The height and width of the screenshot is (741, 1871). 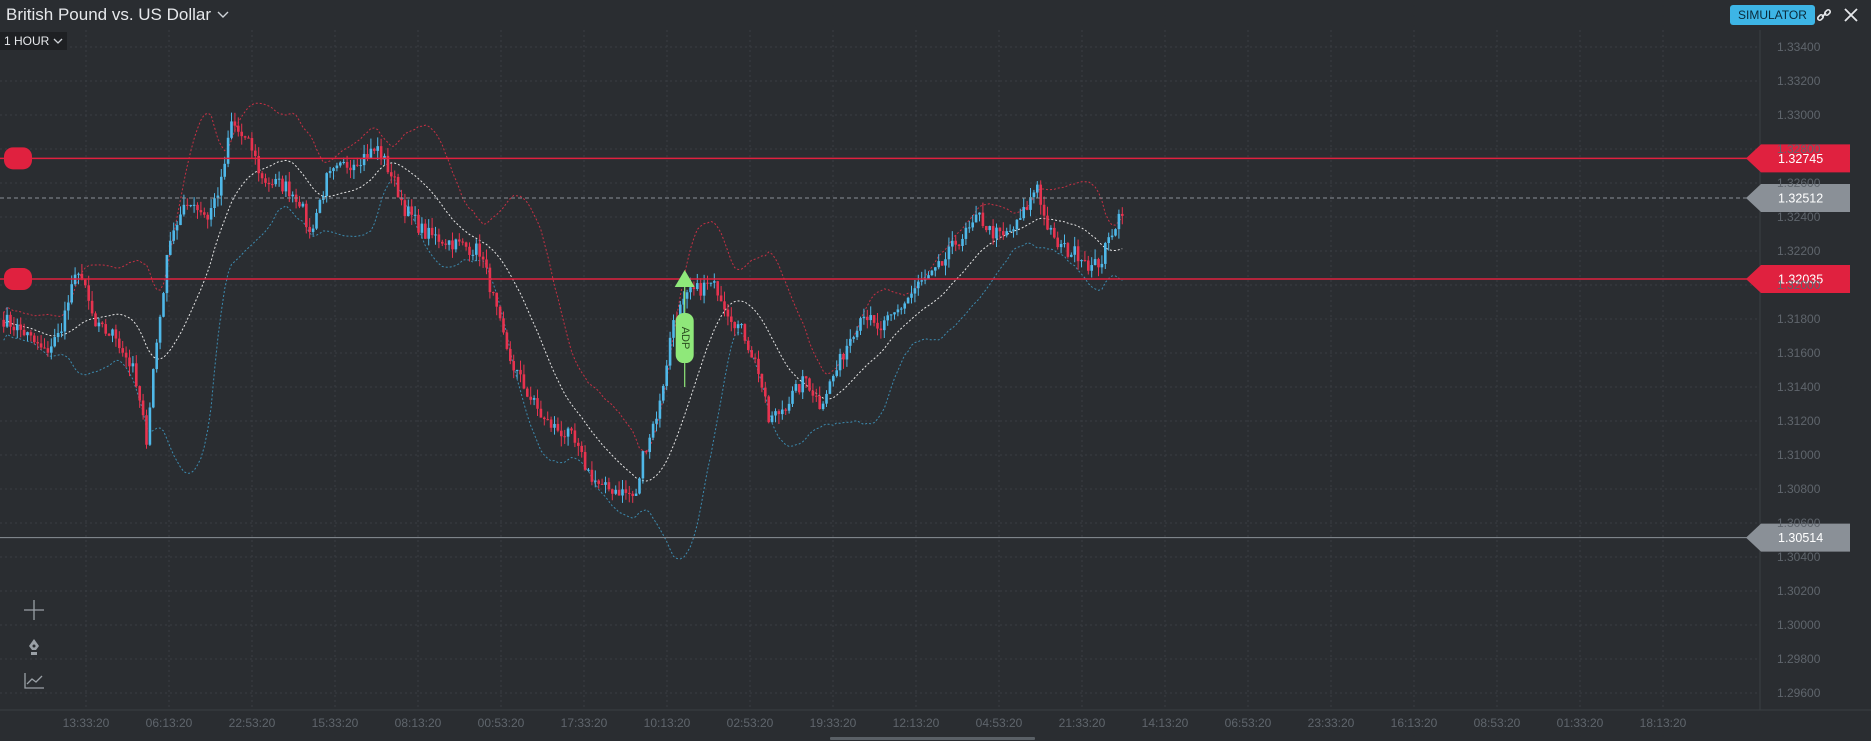 What do you see at coordinates (34, 681) in the screenshot?
I see `line-chart-icon` at bounding box center [34, 681].